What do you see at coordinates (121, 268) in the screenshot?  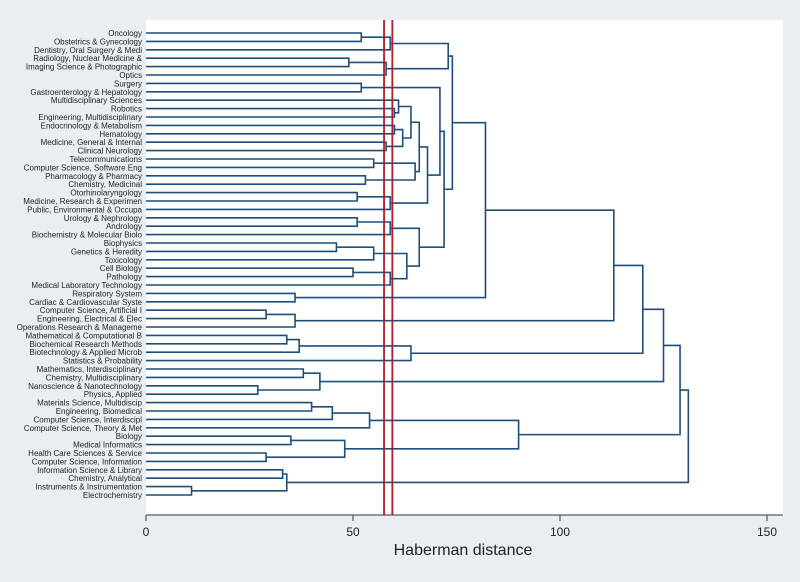 I see `leaf-label: Cell Biology` at bounding box center [121, 268].